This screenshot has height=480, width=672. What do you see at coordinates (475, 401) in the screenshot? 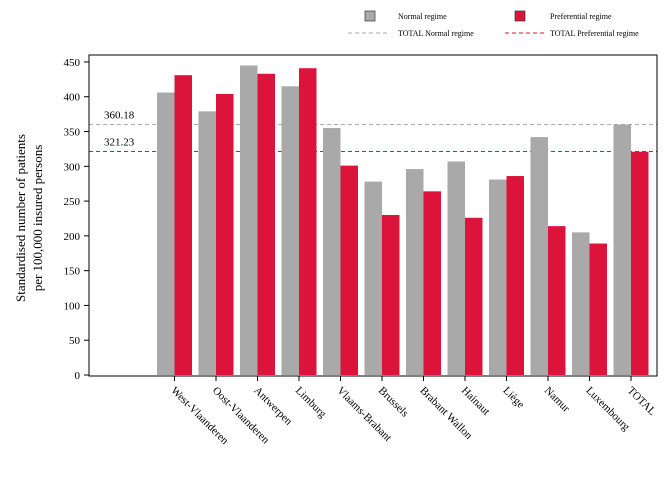
I see `x-tick-label-hainaut: Hainaut` at bounding box center [475, 401].